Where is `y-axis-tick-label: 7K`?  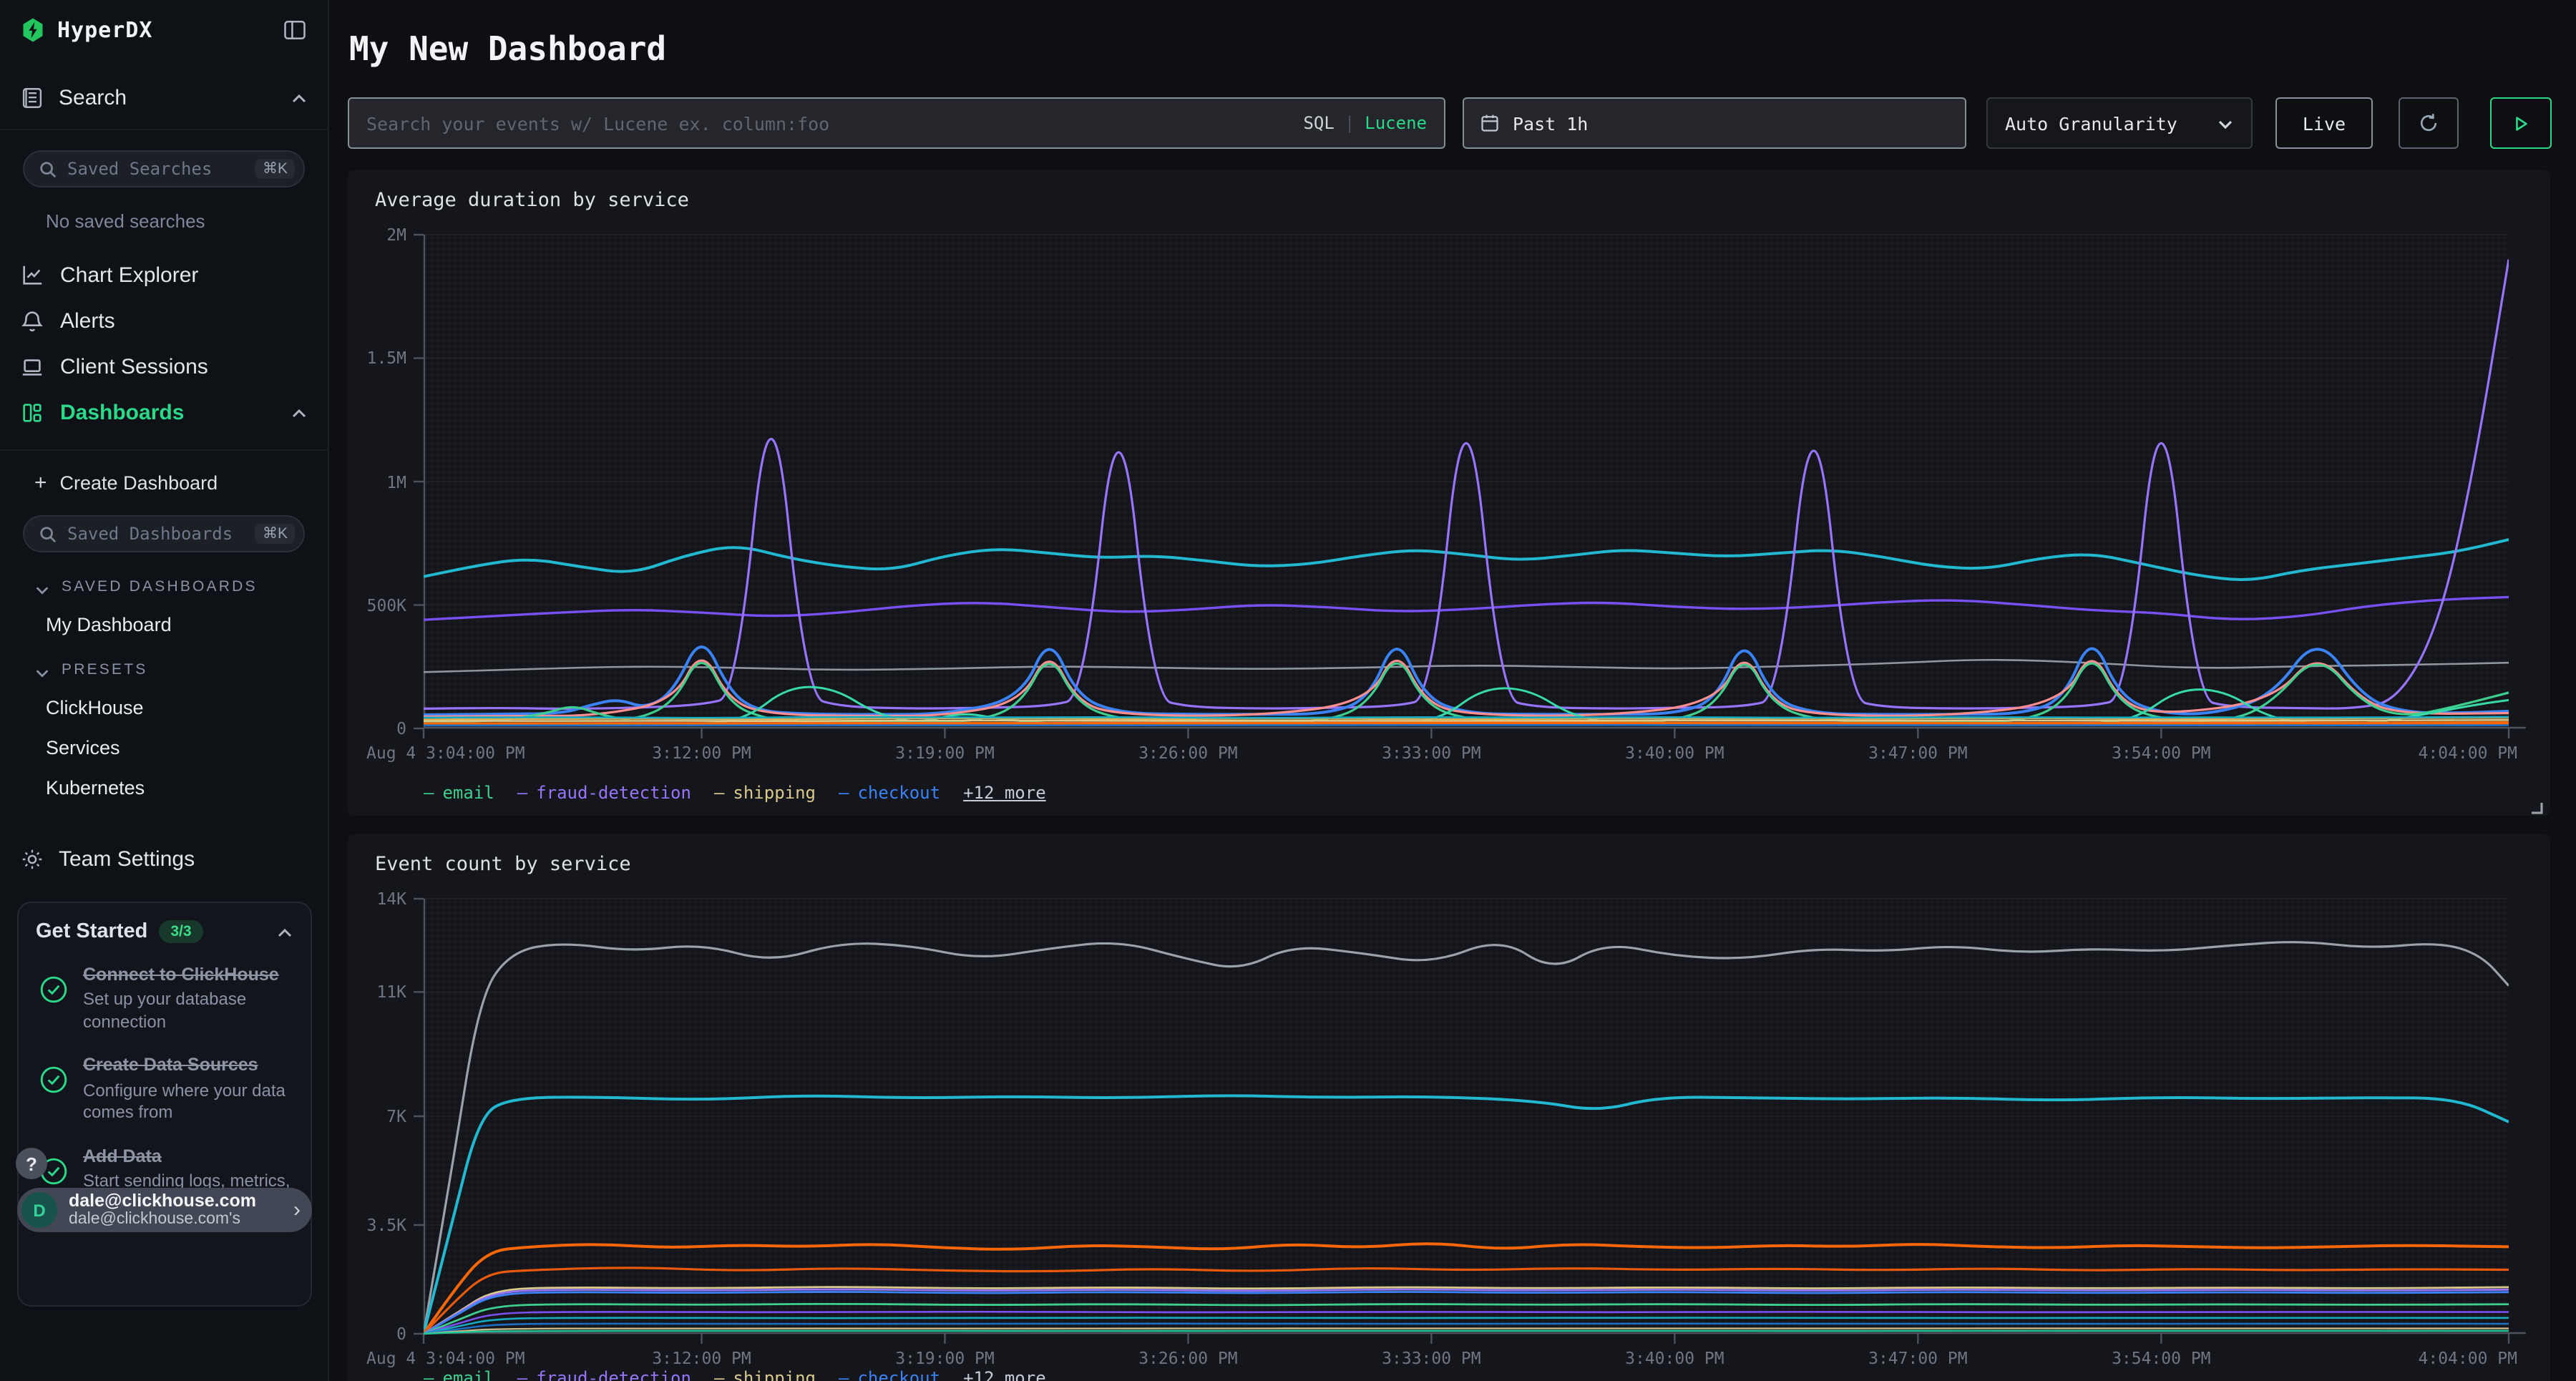 y-axis-tick-label: 7K is located at coordinates (396, 1116).